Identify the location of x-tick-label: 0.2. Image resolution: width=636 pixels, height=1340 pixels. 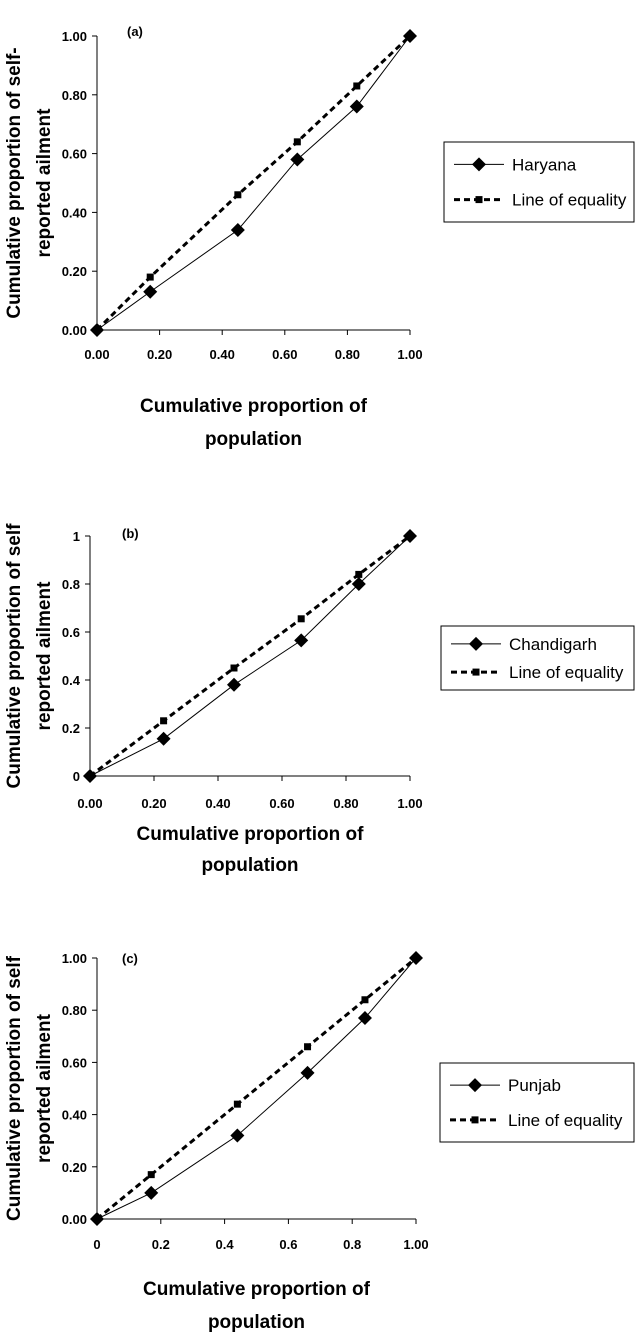
(161, 1244).